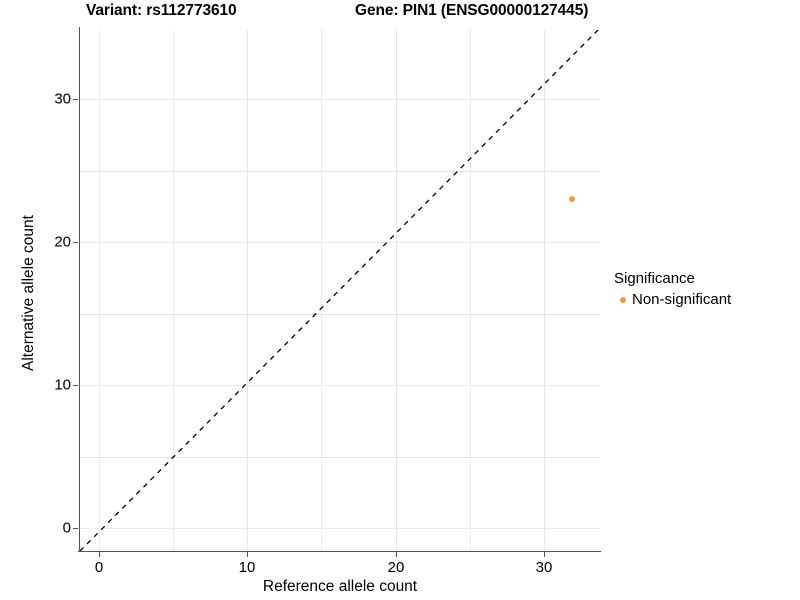  Describe the element at coordinates (161, 10) in the screenshot. I see `variant-title: Variant: rs112773610` at that location.